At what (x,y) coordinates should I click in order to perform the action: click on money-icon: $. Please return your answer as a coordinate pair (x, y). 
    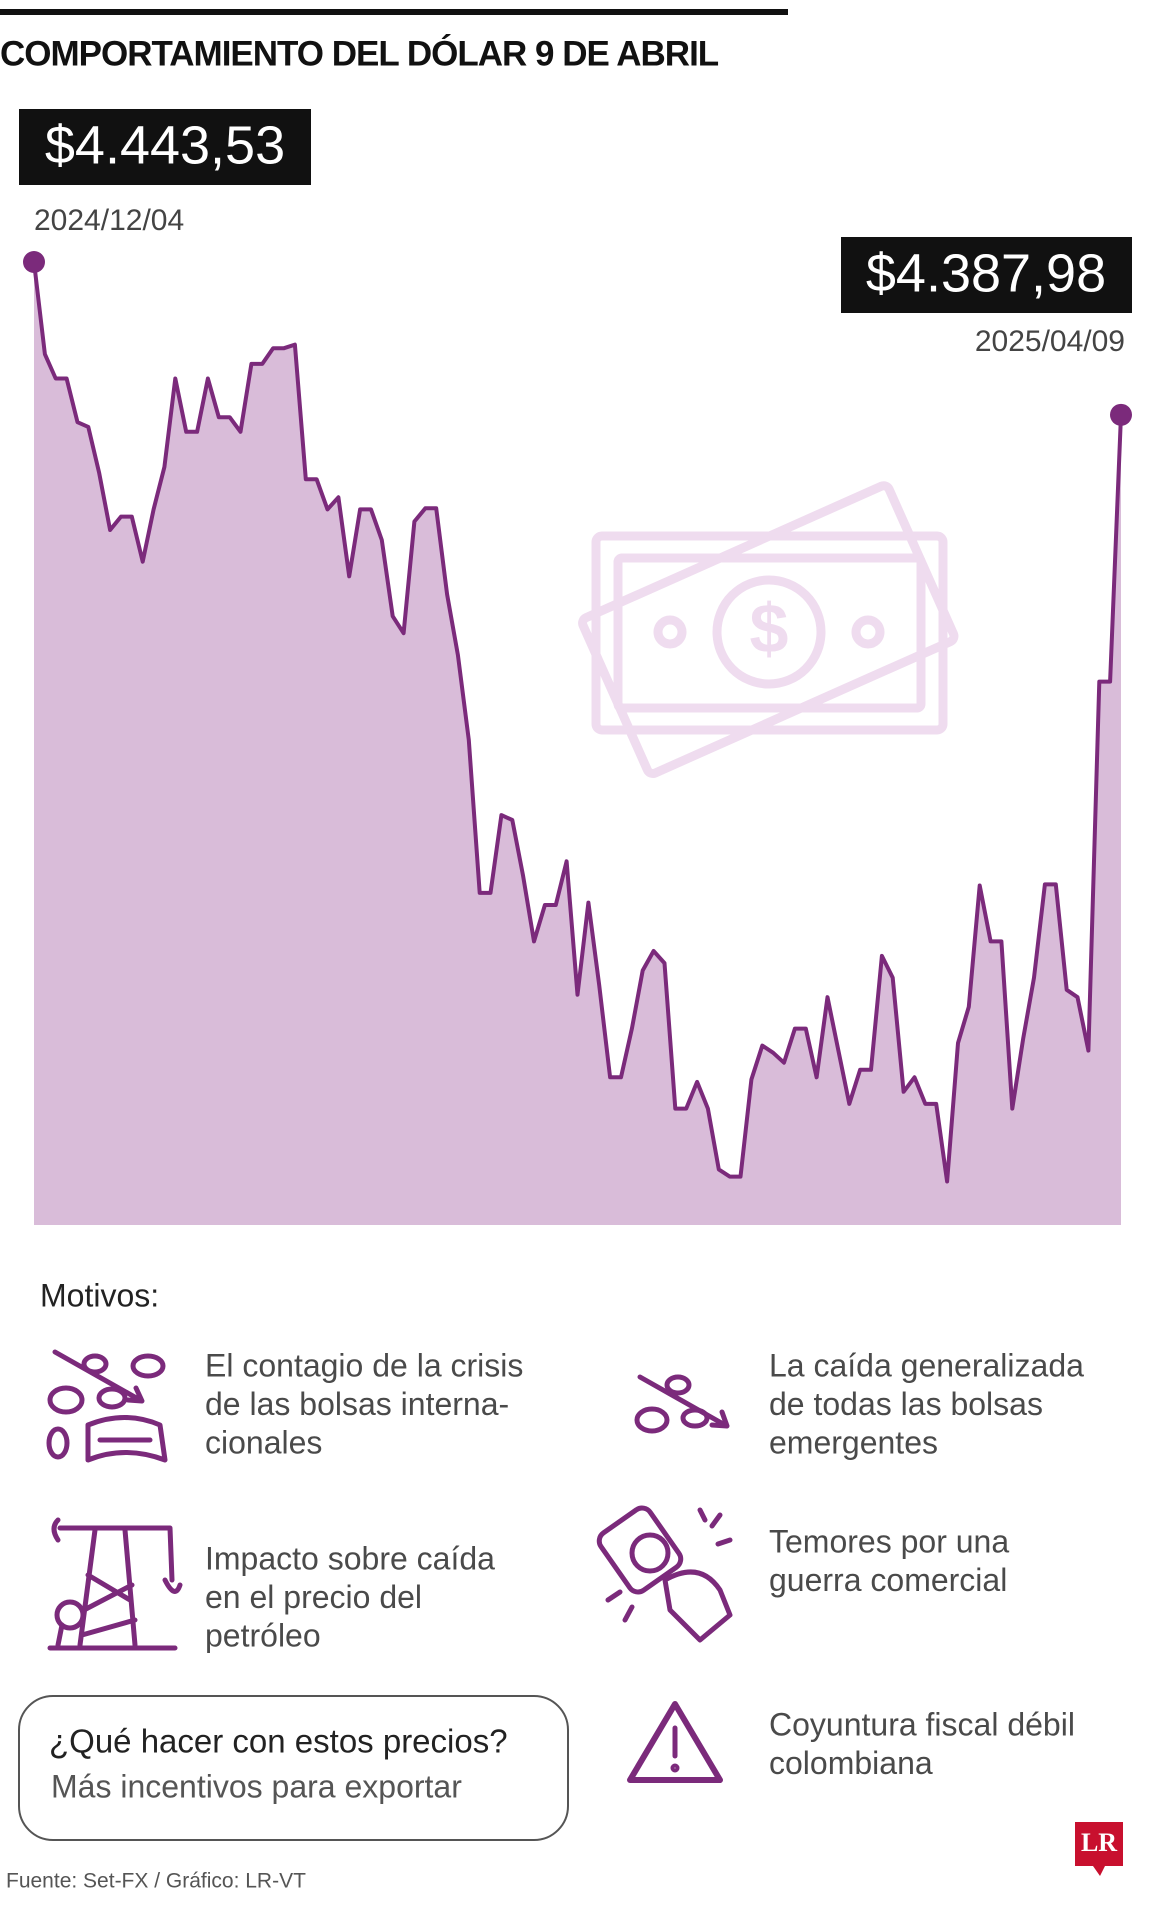
    Looking at the image, I should click on (768, 629).